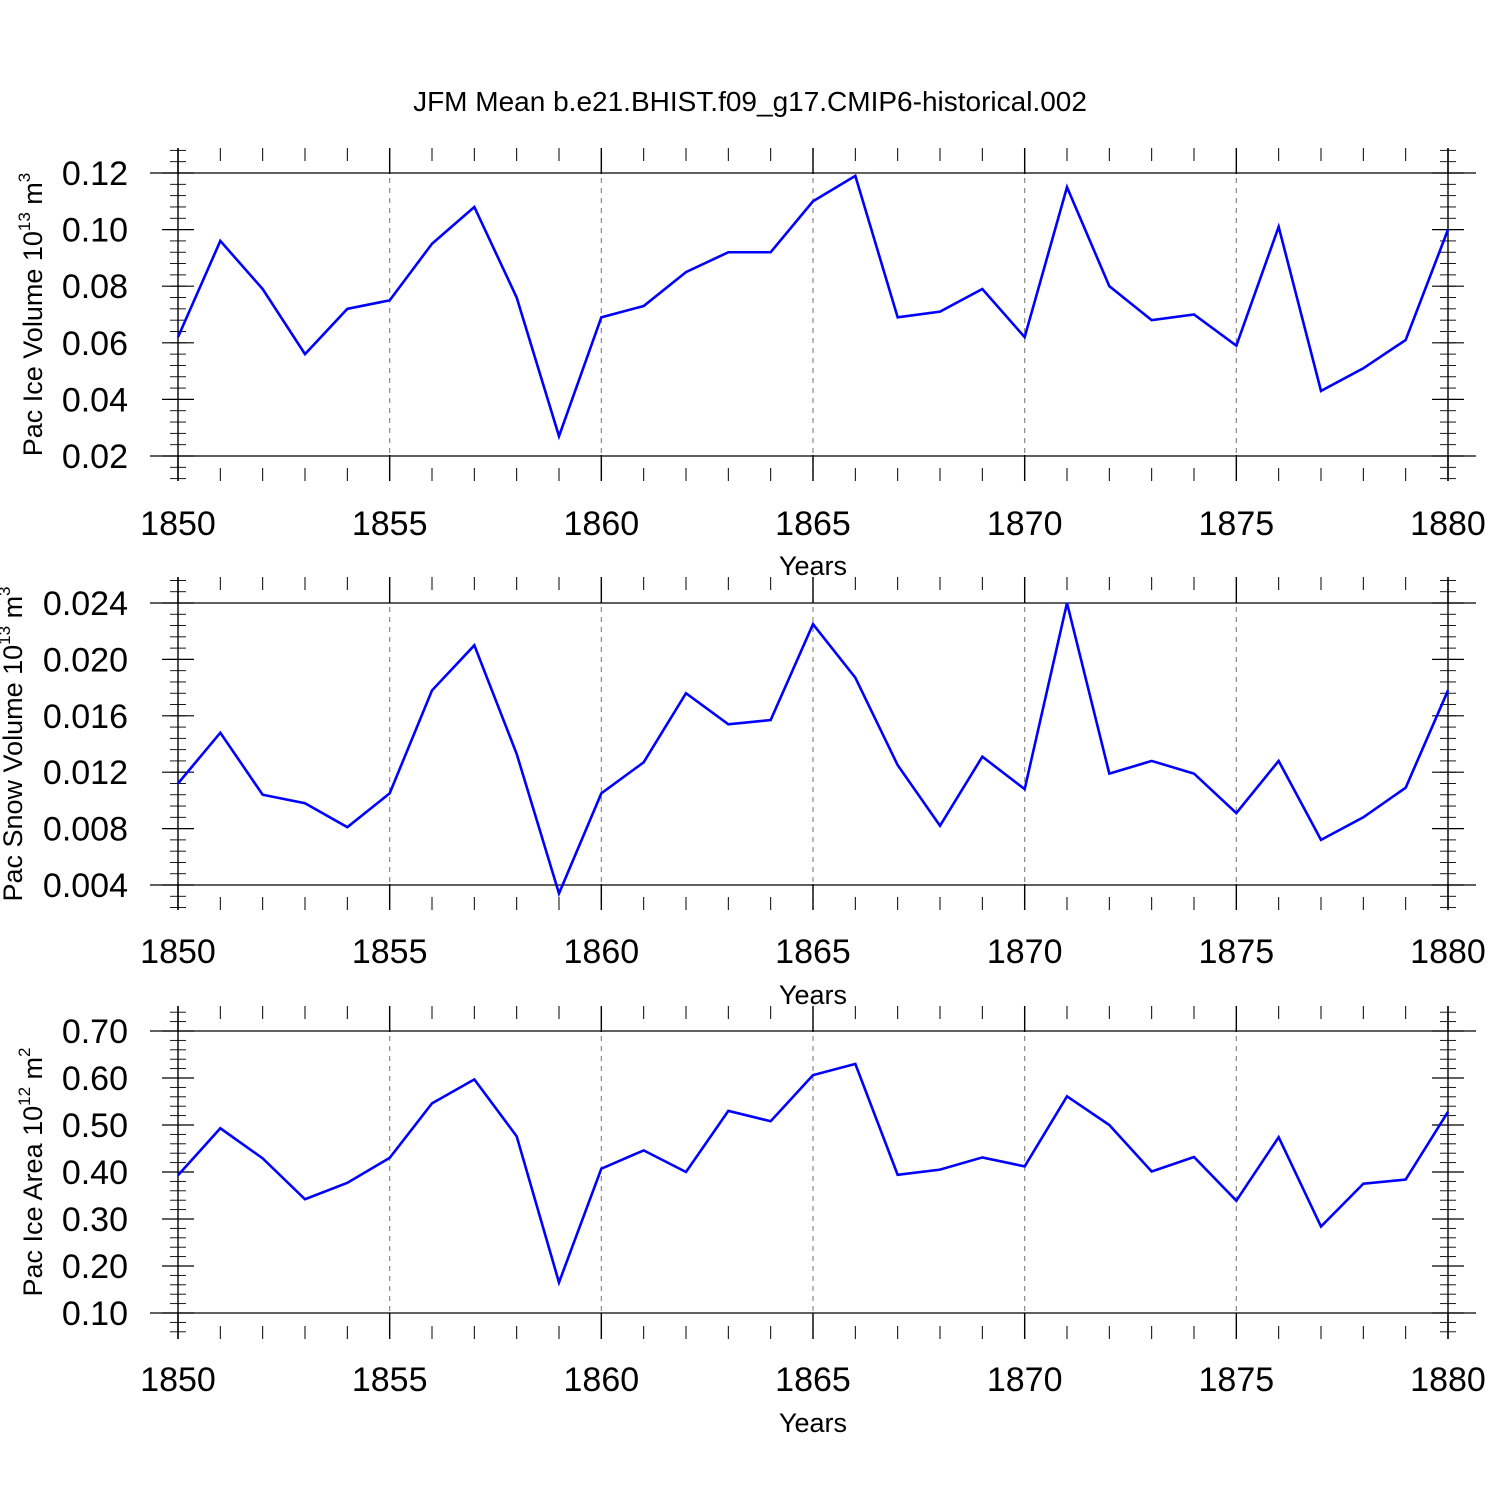  Describe the element at coordinates (95, 344) in the screenshot. I see `y-tick-label: 0.06` at that location.